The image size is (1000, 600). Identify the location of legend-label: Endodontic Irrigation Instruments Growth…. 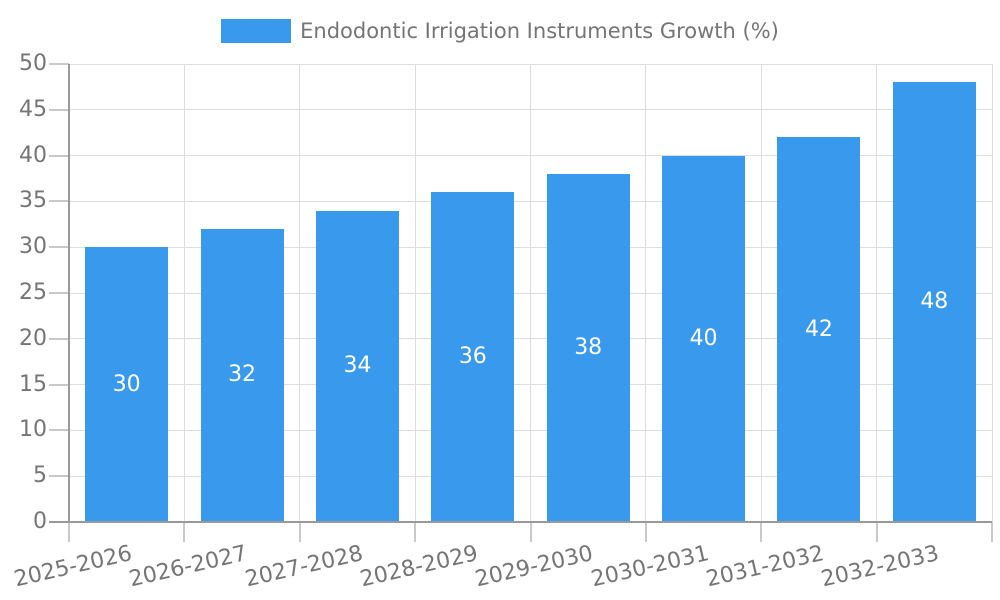
(539, 31).